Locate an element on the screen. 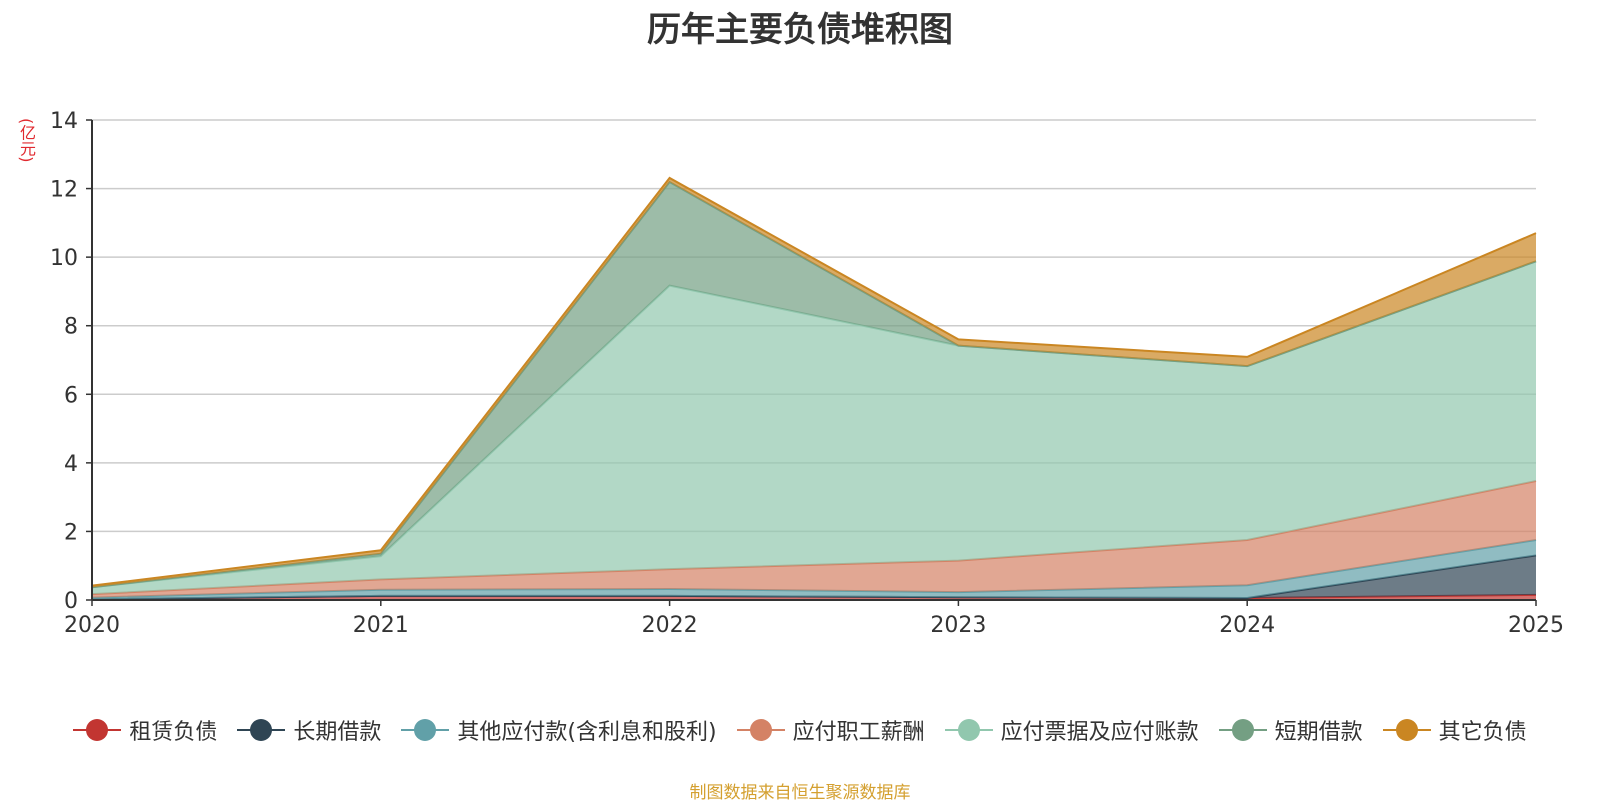 The width and height of the screenshot is (1600, 803). y-axis-unit-label: (亿元) is located at coordinates (26, 140).